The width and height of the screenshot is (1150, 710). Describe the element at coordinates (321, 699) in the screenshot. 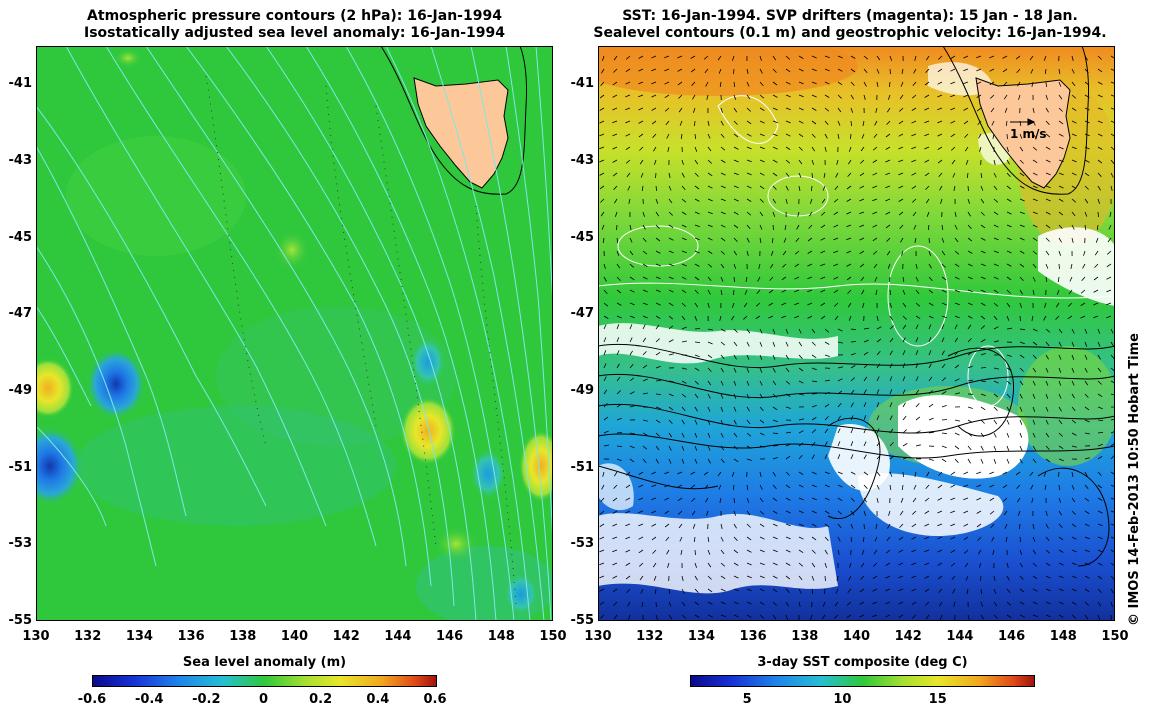

I see `left-colorbar-tick: 0.2` at that location.